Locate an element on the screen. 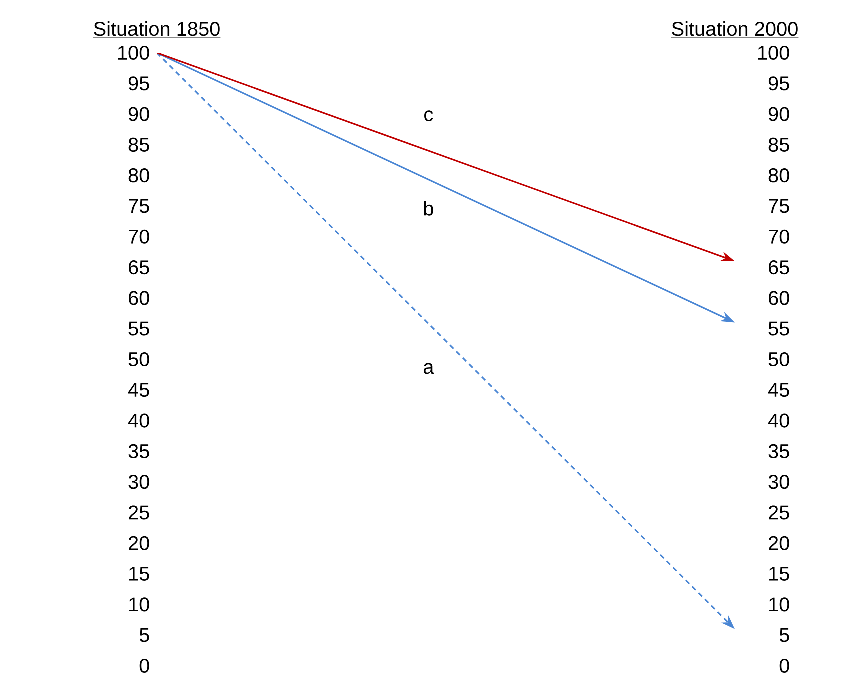 This screenshot has width=859, height=680. y2-tick-label: 5 is located at coordinates (785, 635).